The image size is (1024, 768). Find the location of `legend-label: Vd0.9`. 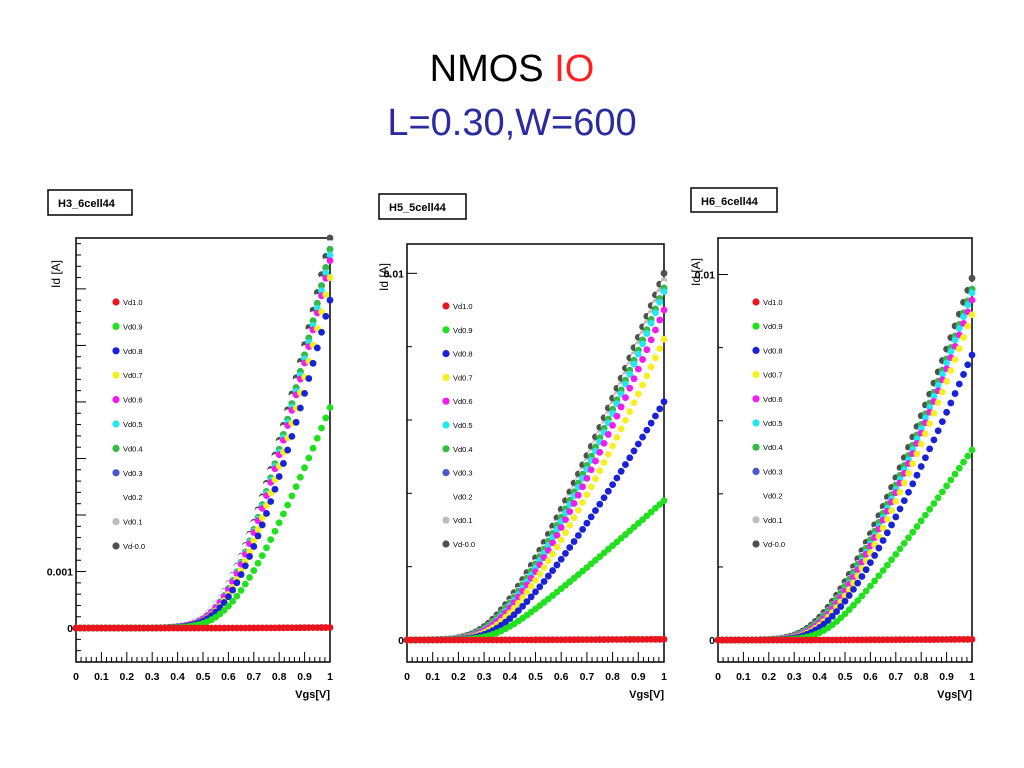

legend-label: Vd0.9 is located at coordinates (773, 326).